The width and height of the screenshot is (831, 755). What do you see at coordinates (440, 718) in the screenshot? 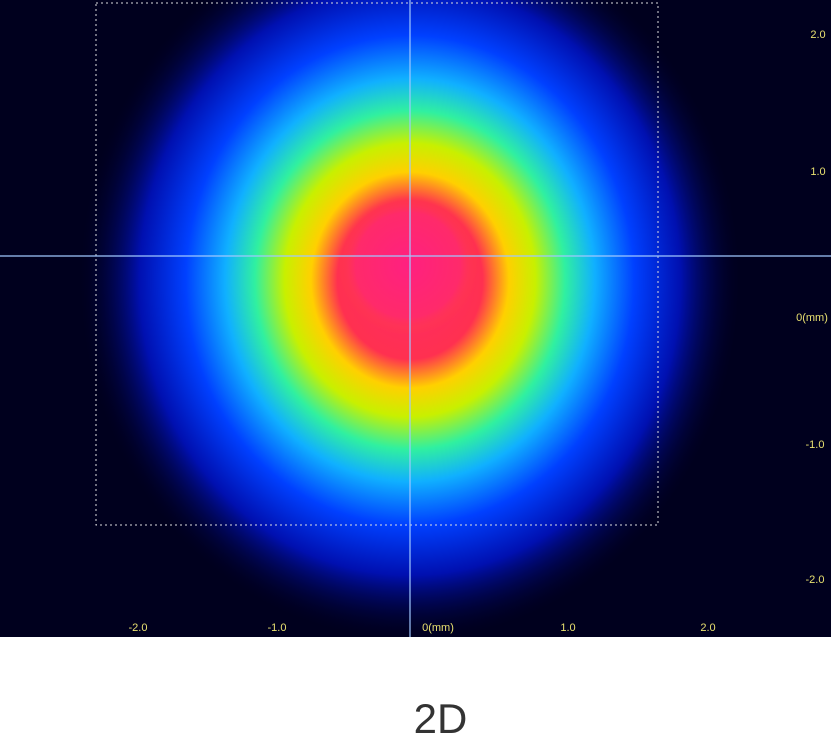
I see `caption: 2D` at bounding box center [440, 718].